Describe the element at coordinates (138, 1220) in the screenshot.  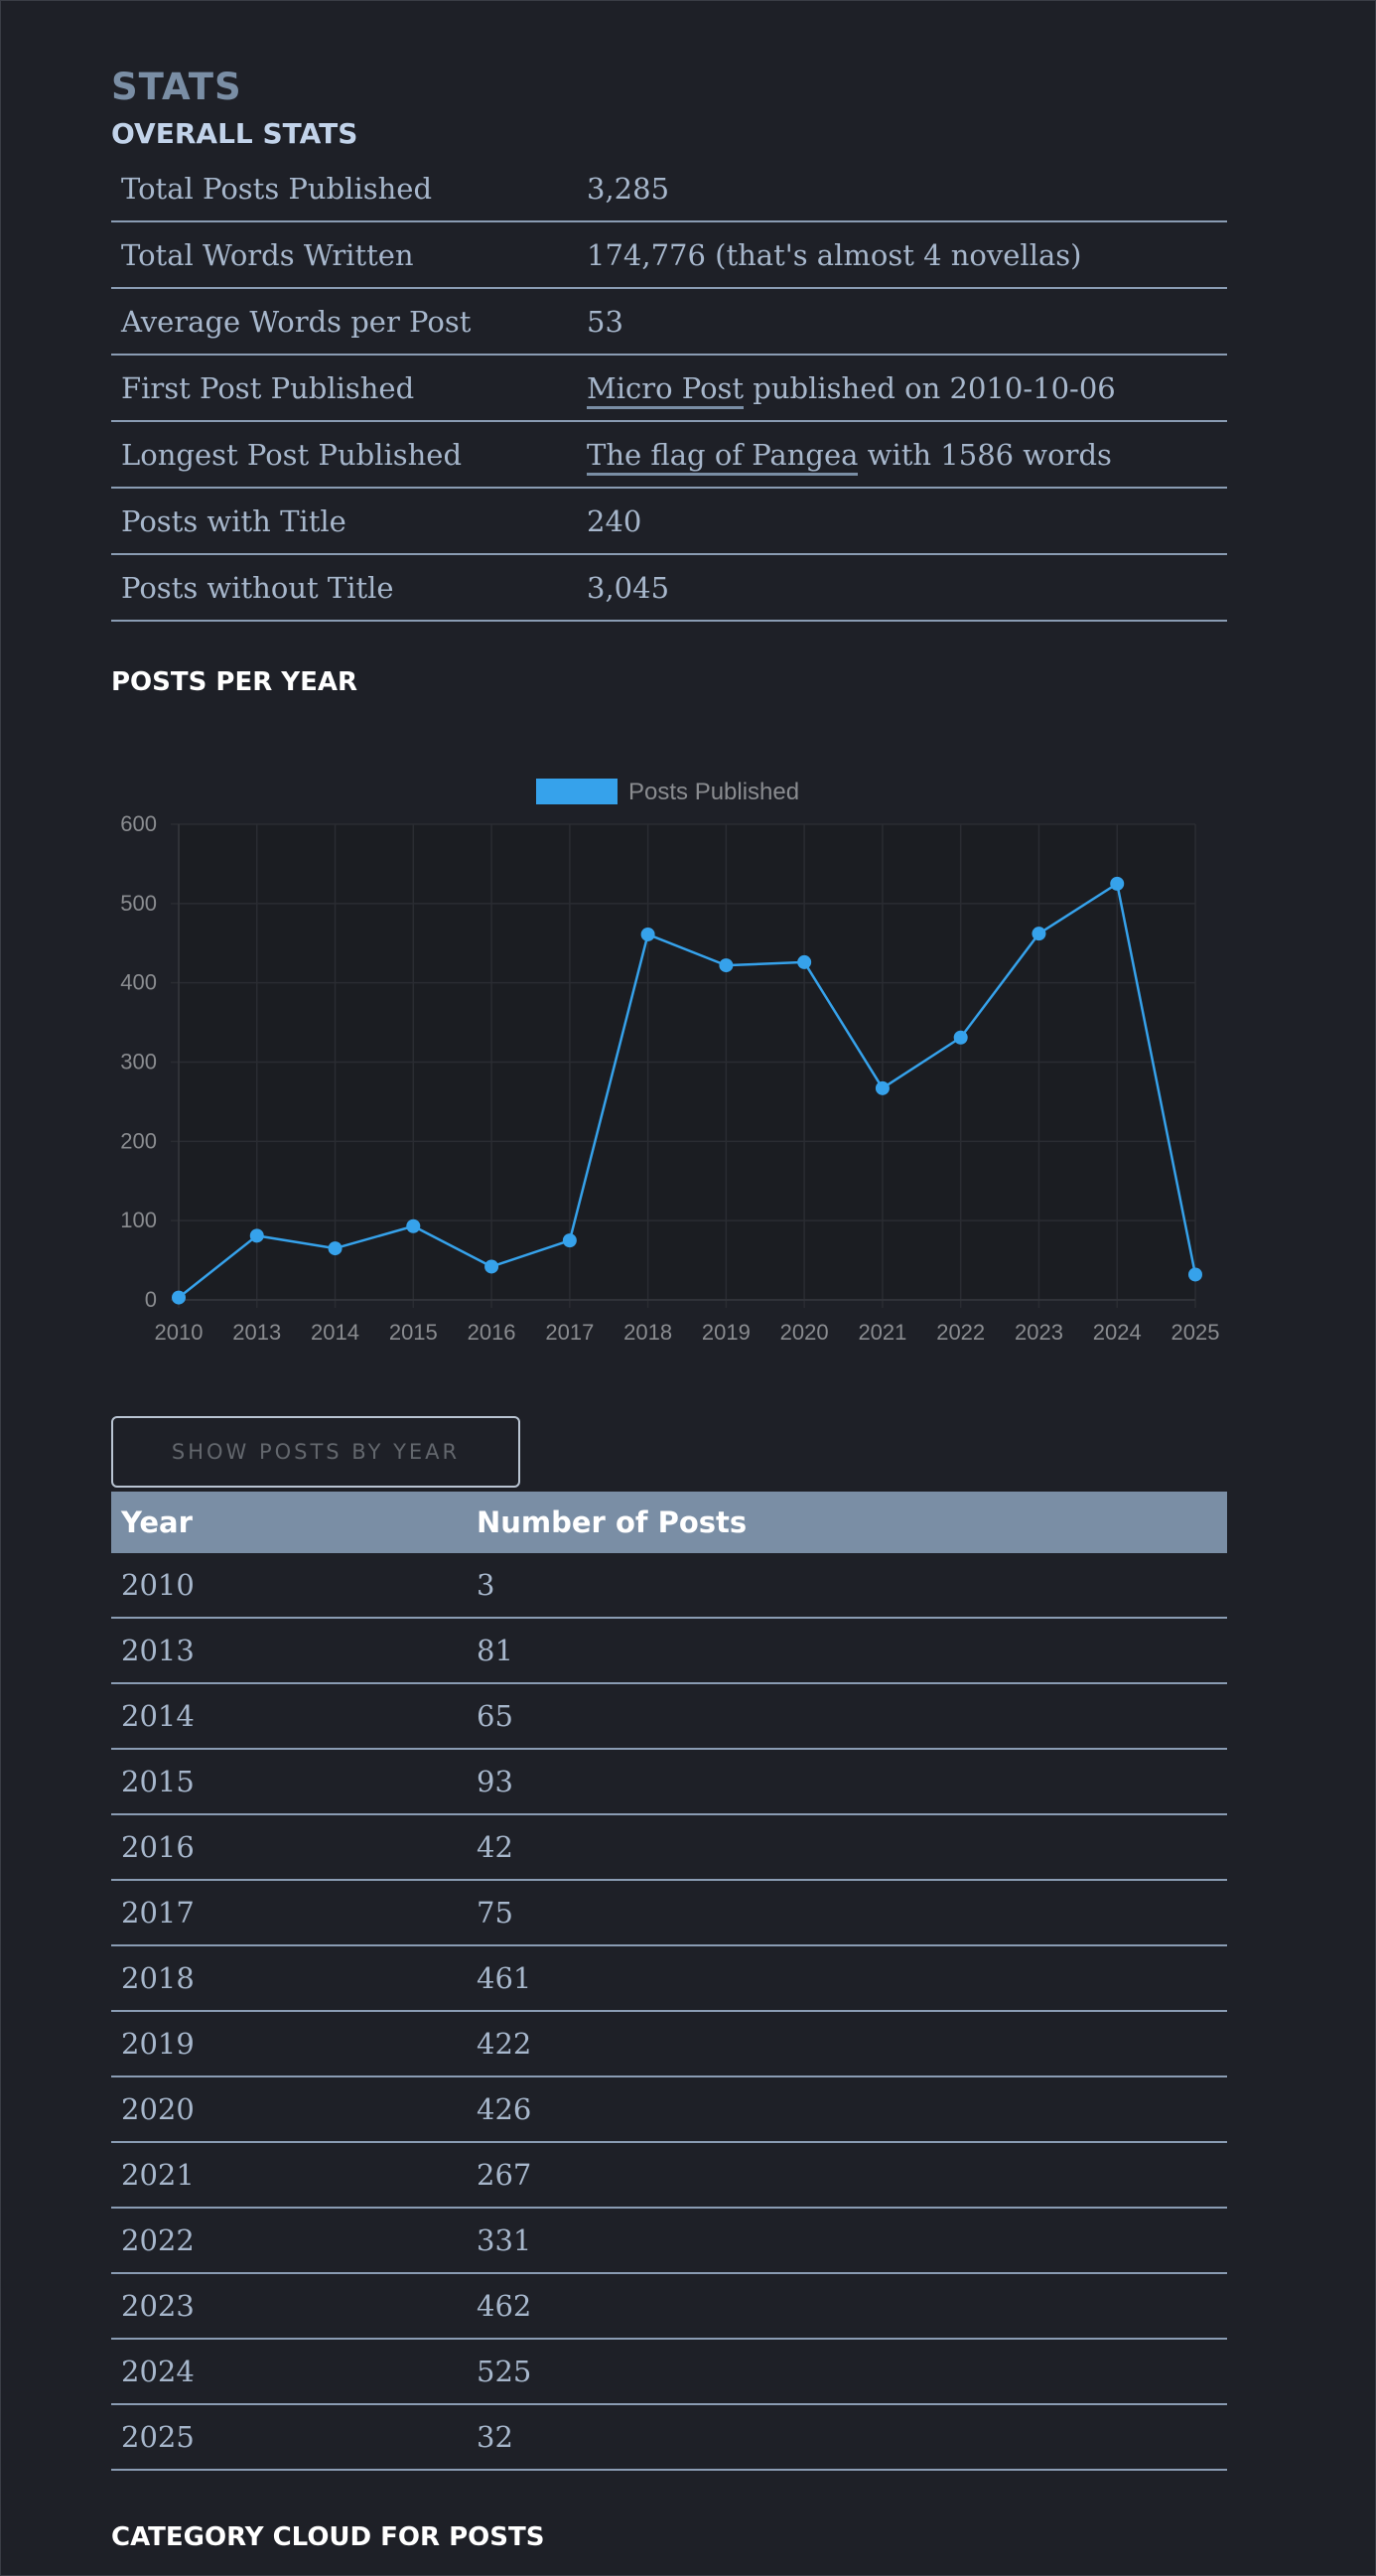
I see `y-tick-label: 100` at that location.